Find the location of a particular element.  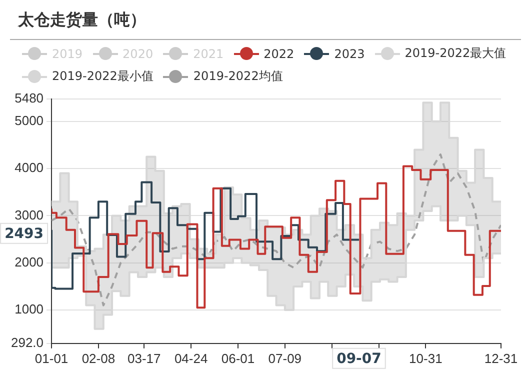

y-tick-label: 5000 is located at coordinates (29, 120).